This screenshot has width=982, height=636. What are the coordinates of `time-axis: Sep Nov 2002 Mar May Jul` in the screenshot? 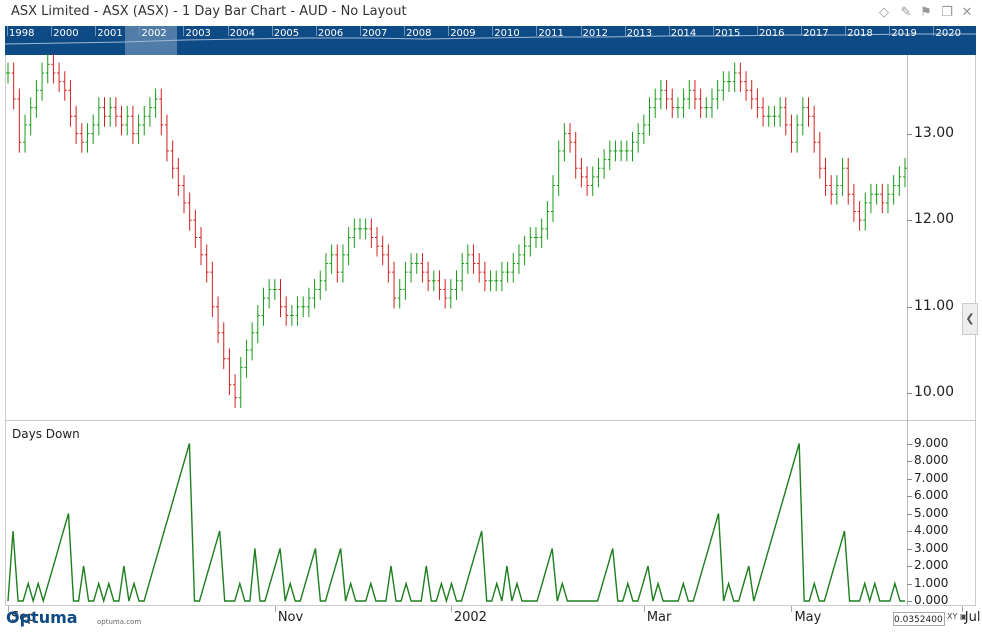 It's located at (492, 620).